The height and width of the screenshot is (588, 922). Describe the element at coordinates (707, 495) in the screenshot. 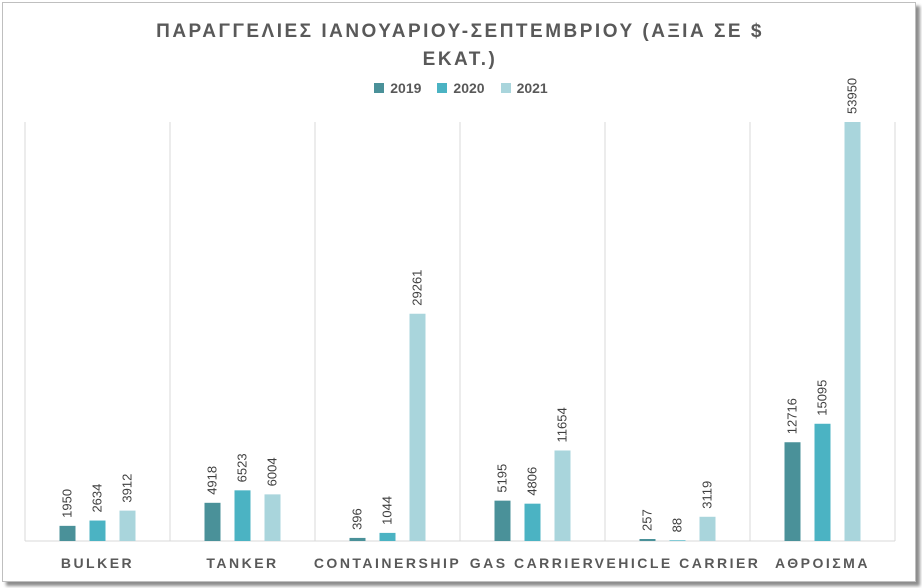

I see `data-label: 3119` at that location.